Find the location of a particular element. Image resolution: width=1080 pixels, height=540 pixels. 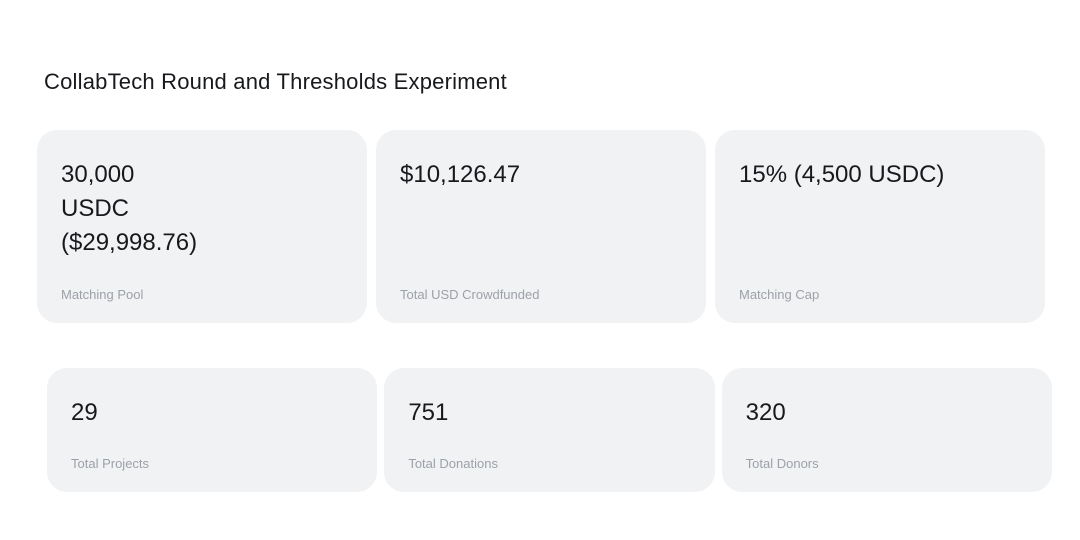

total-donations-value: 751 is located at coordinates (428, 412).